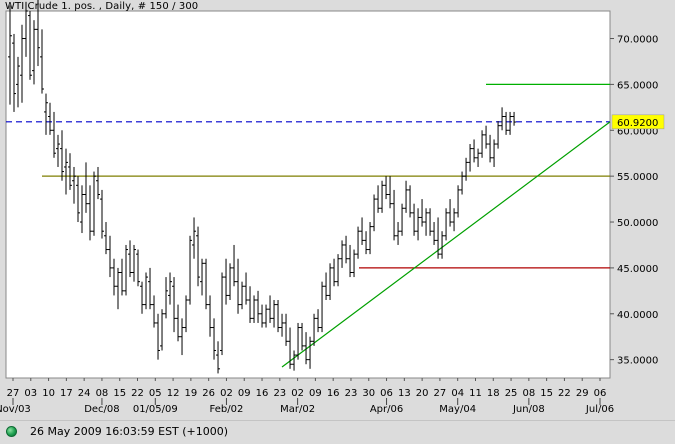 The image size is (675, 444). What do you see at coordinates (315, 393) in the screenshot?
I see `x-day-label: 09` at bounding box center [315, 393].